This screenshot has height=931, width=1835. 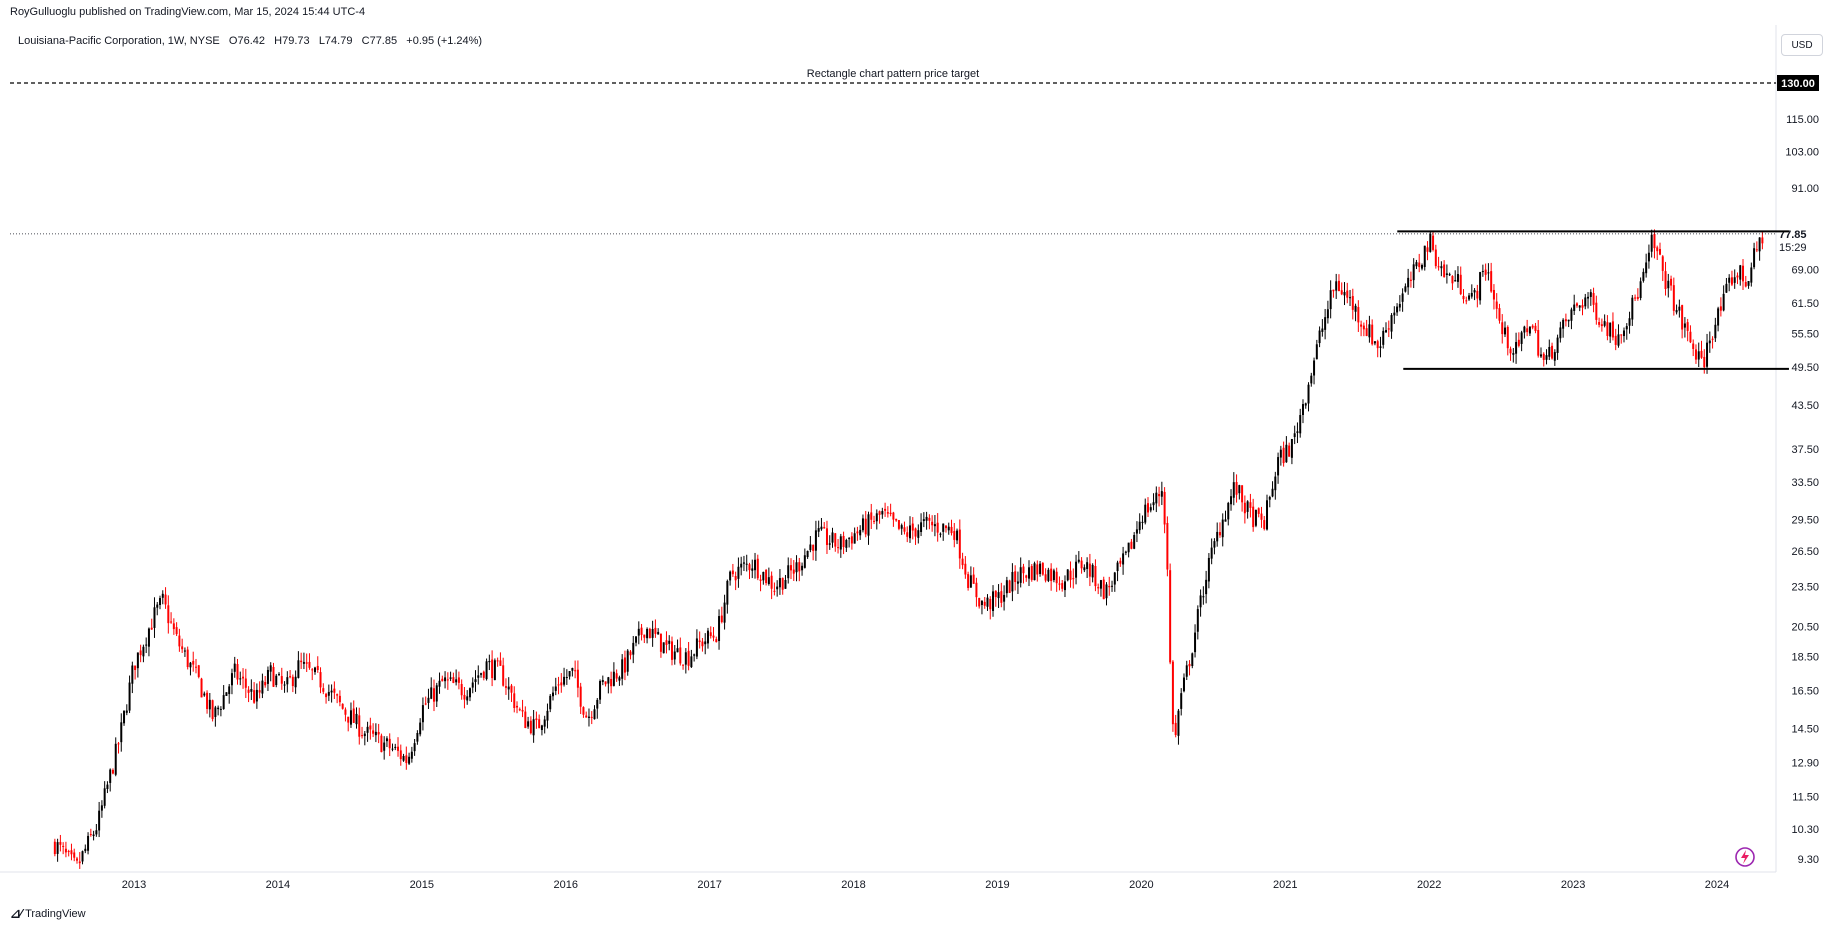 What do you see at coordinates (1805, 450) in the screenshot?
I see `y-tick-label: 37.50` at bounding box center [1805, 450].